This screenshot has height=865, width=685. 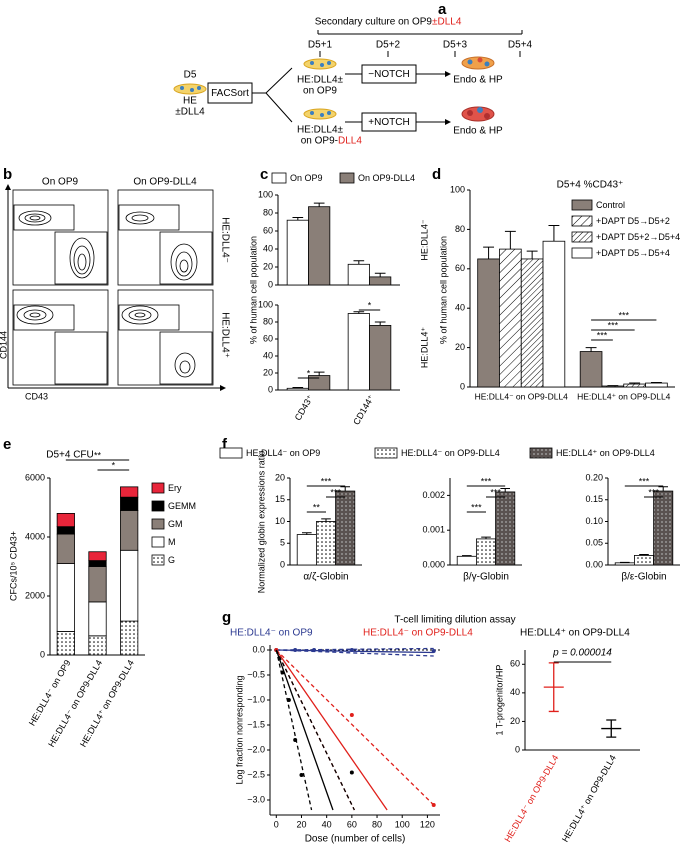 What do you see at coordinates (388, 74) in the screenshot?
I see `treatment: −NOTCH` at bounding box center [388, 74].